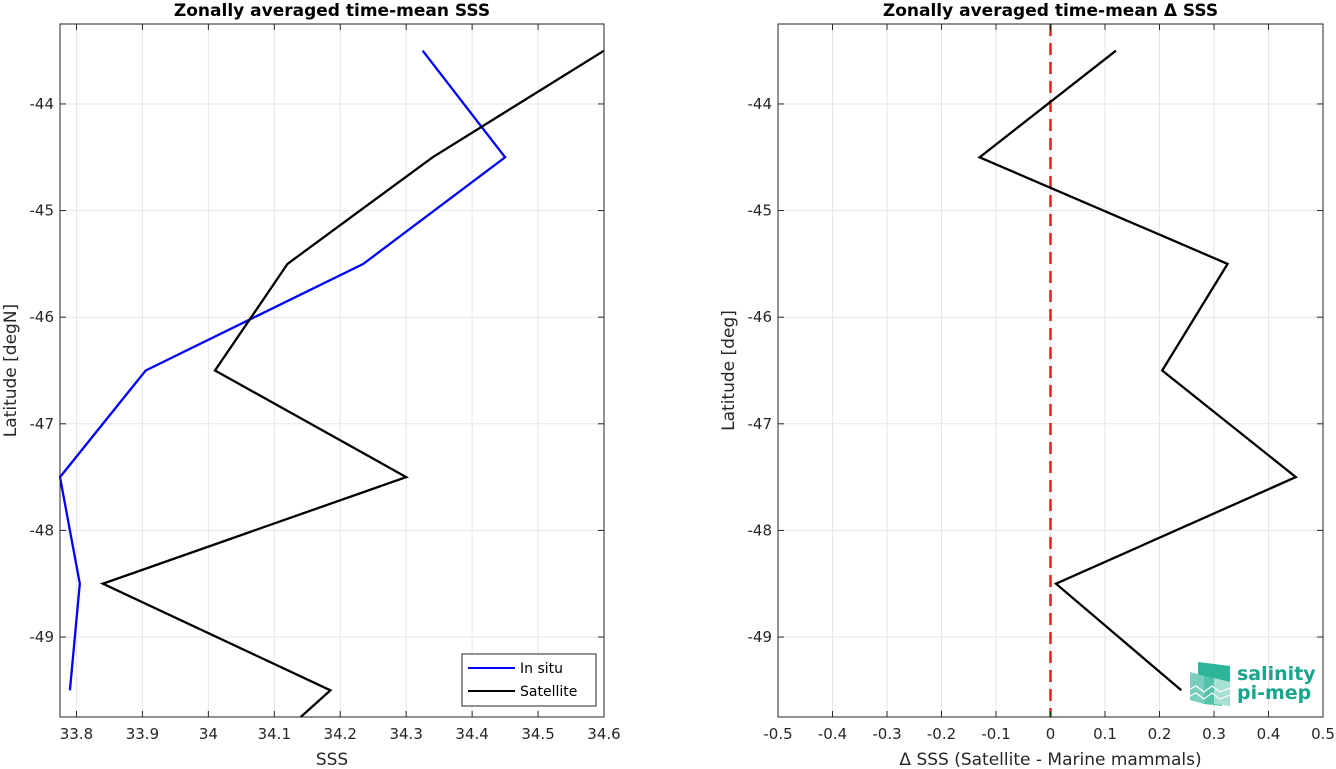 The image size is (1336, 769). Describe the element at coordinates (11, 370) in the screenshot. I see `left-y-axis-label: Latitude [degN]` at that location.